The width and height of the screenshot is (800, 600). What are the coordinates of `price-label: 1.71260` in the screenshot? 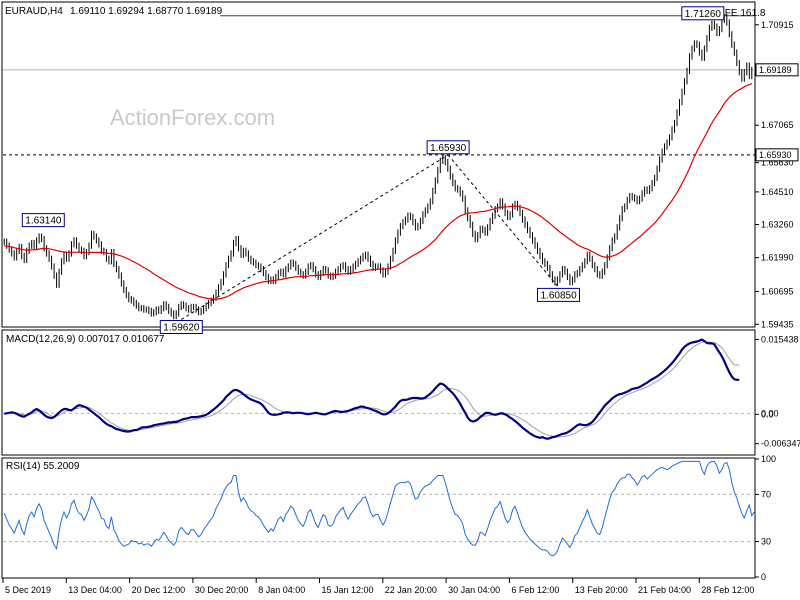 It's located at (703, 14).